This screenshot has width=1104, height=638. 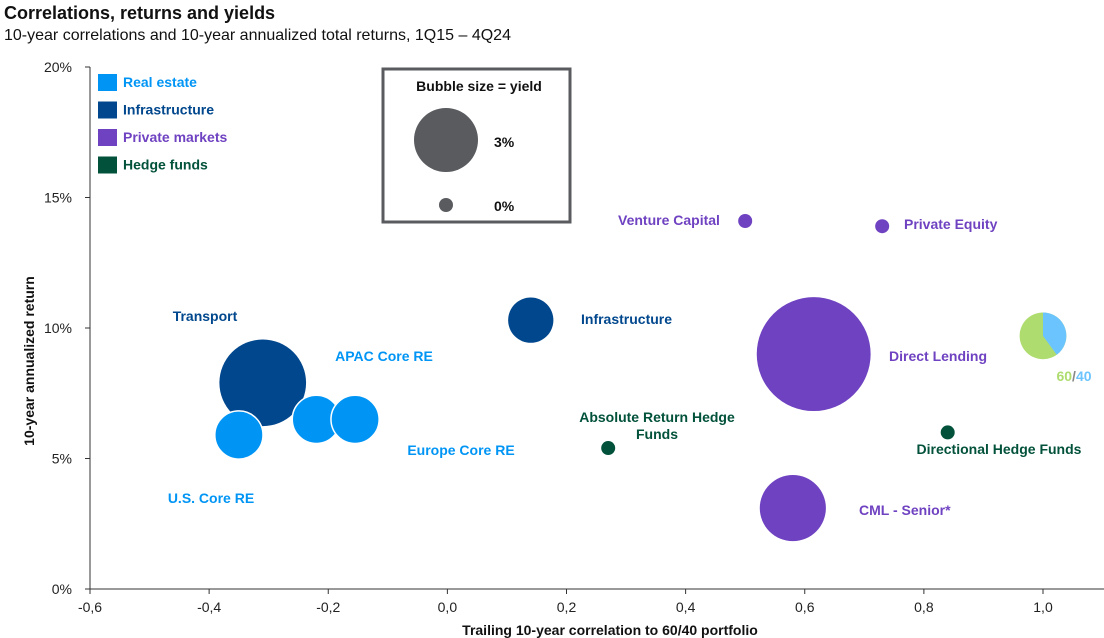 I want to click on legend-label: Infrastructure, so click(x=168, y=110).